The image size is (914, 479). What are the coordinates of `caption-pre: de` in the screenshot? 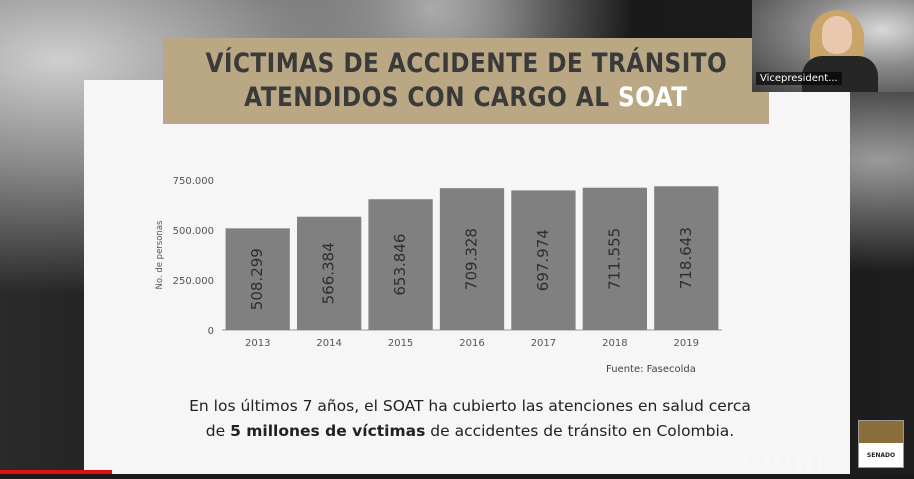 It's located at (218, 431).